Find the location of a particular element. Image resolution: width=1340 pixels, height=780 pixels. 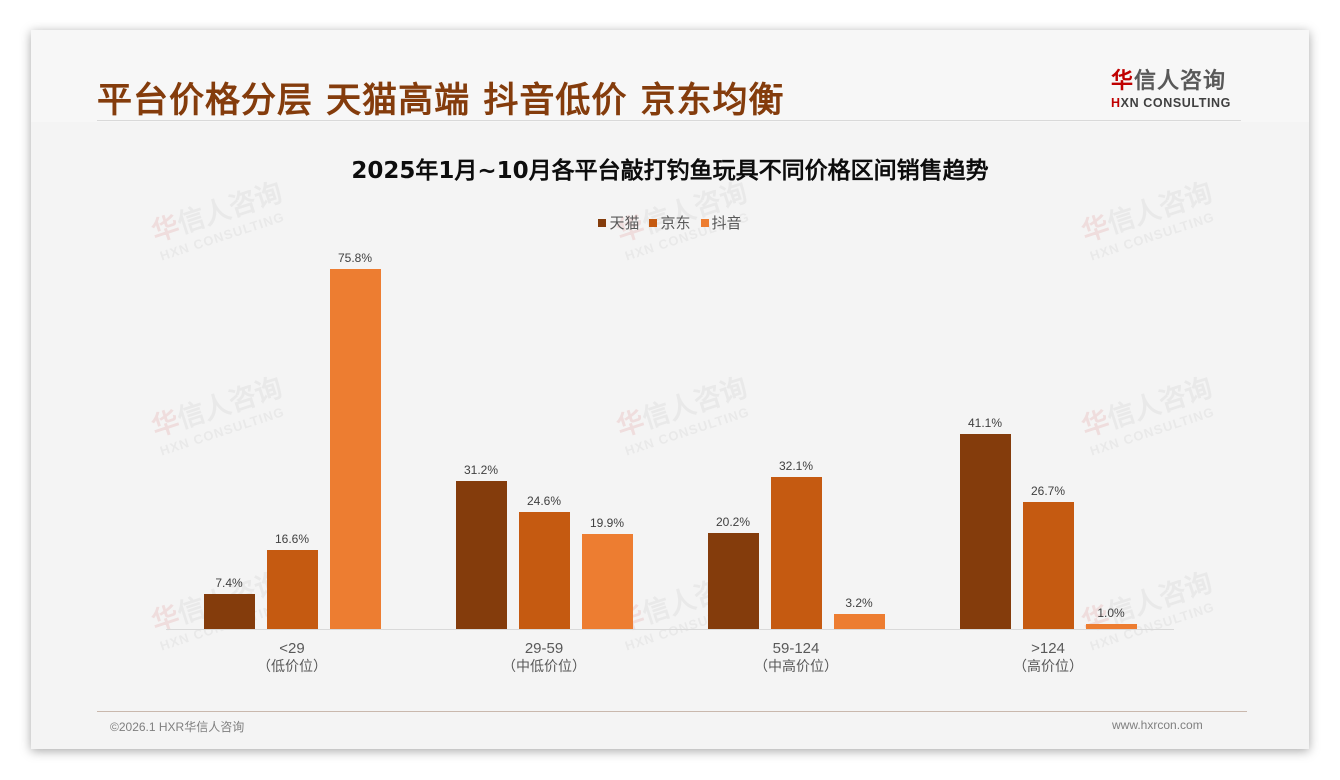

bar-value-label: 31.2% is located at coordinates (481, 470).